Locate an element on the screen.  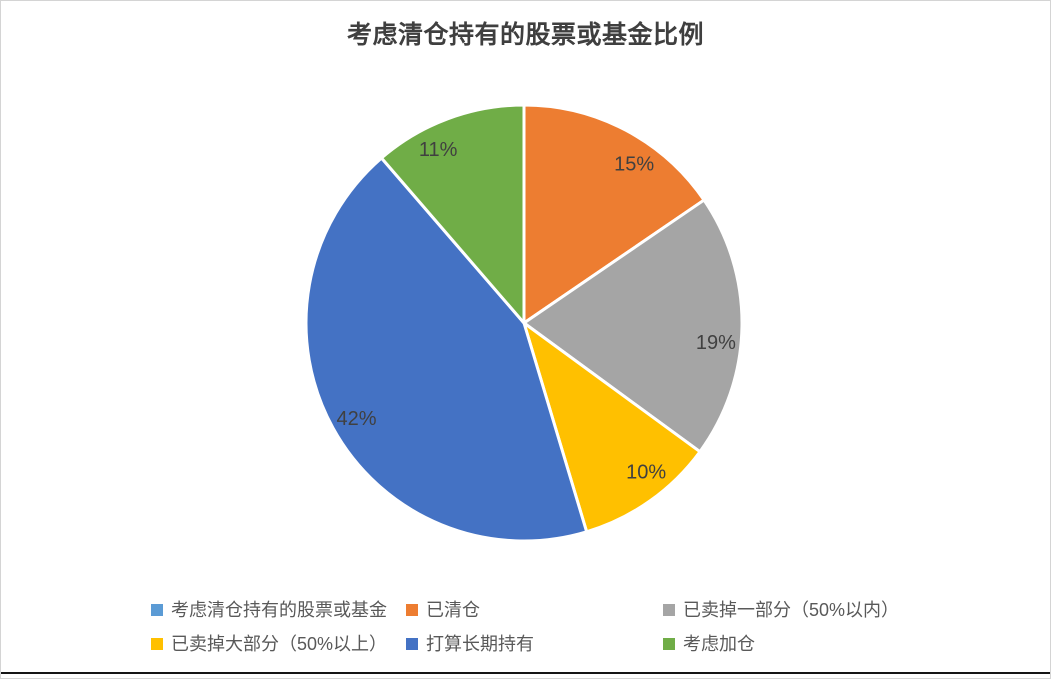
slice-label-2: 19% is located at coordinates (716, 343).